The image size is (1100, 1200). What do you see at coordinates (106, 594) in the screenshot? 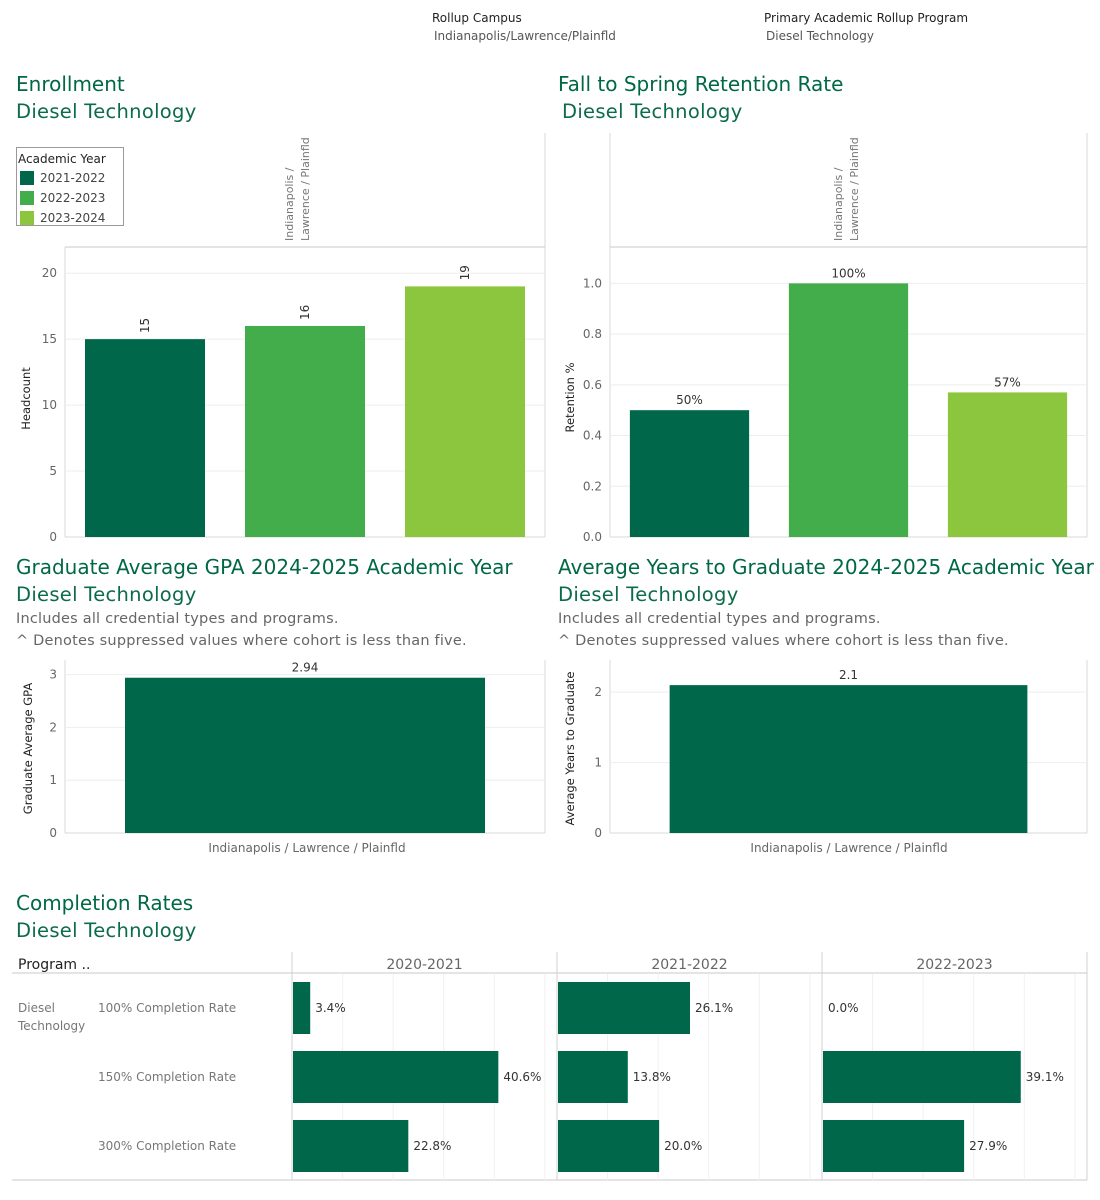
I see `gpa-subtitle: Diesel Technology` at bounding box center [106, 594].